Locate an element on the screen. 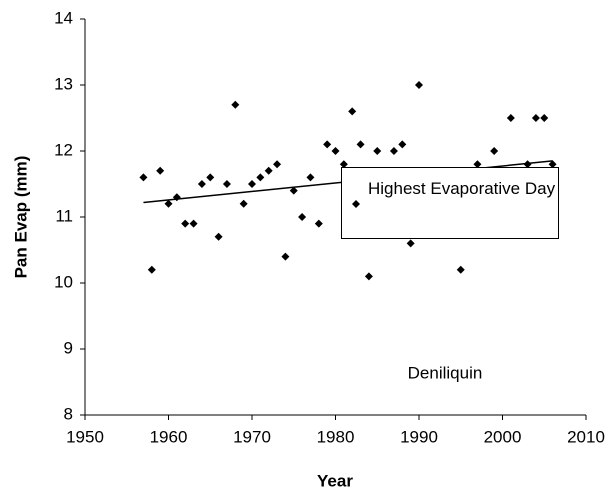  legend-label: Highest Evaporative Day is located at coordinates (462, 188).